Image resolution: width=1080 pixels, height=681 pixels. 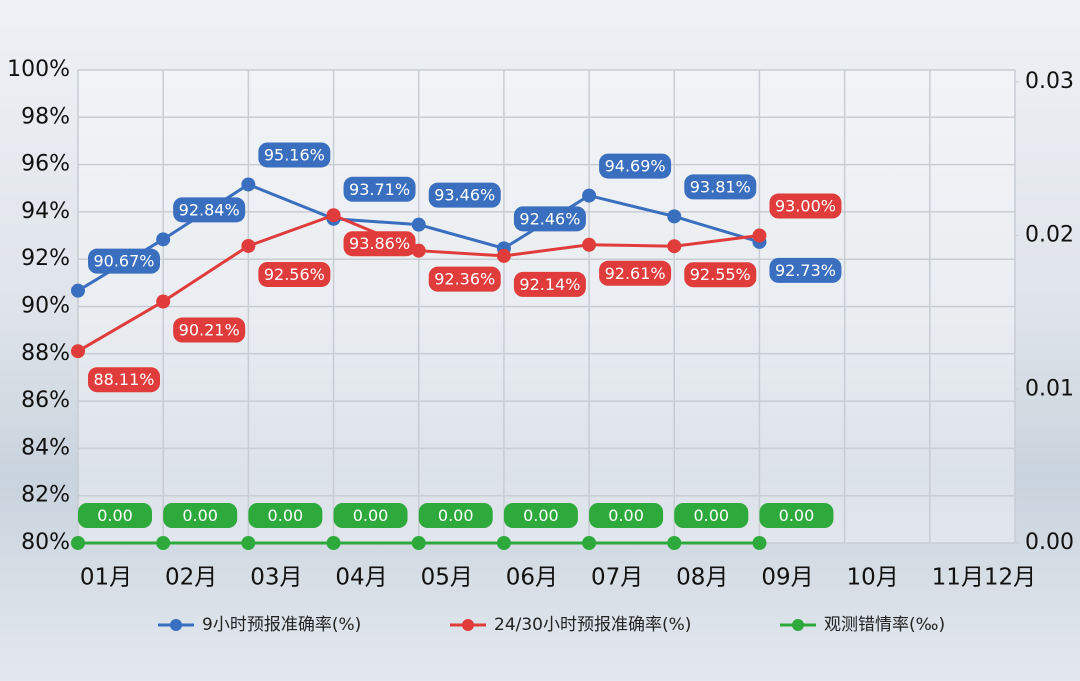 I want to click on x-tick-label: 07月, so click(x=617, y=578).